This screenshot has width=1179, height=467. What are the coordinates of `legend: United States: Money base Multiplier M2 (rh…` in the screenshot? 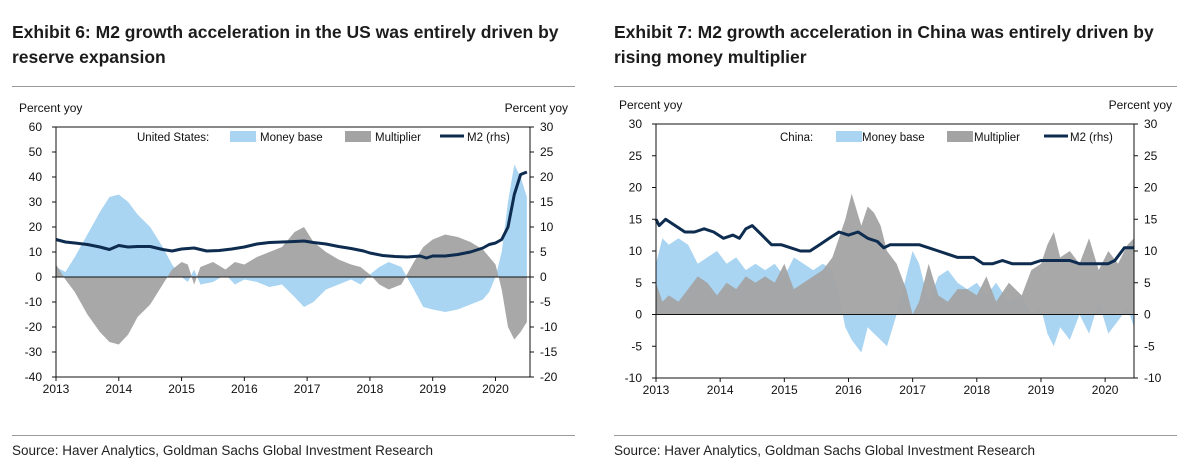 It's located at (323, 137).